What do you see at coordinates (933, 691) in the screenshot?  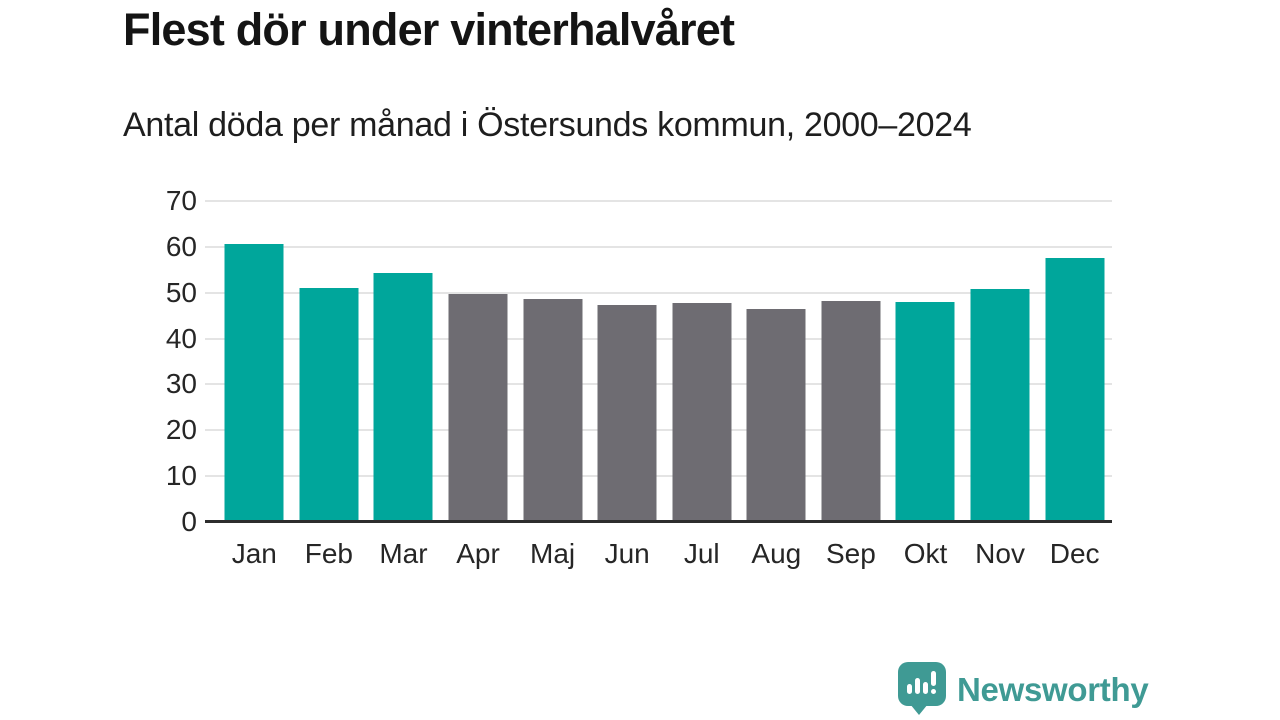 I see `logo-exclamation-dot` at bounding box center [933, 691].